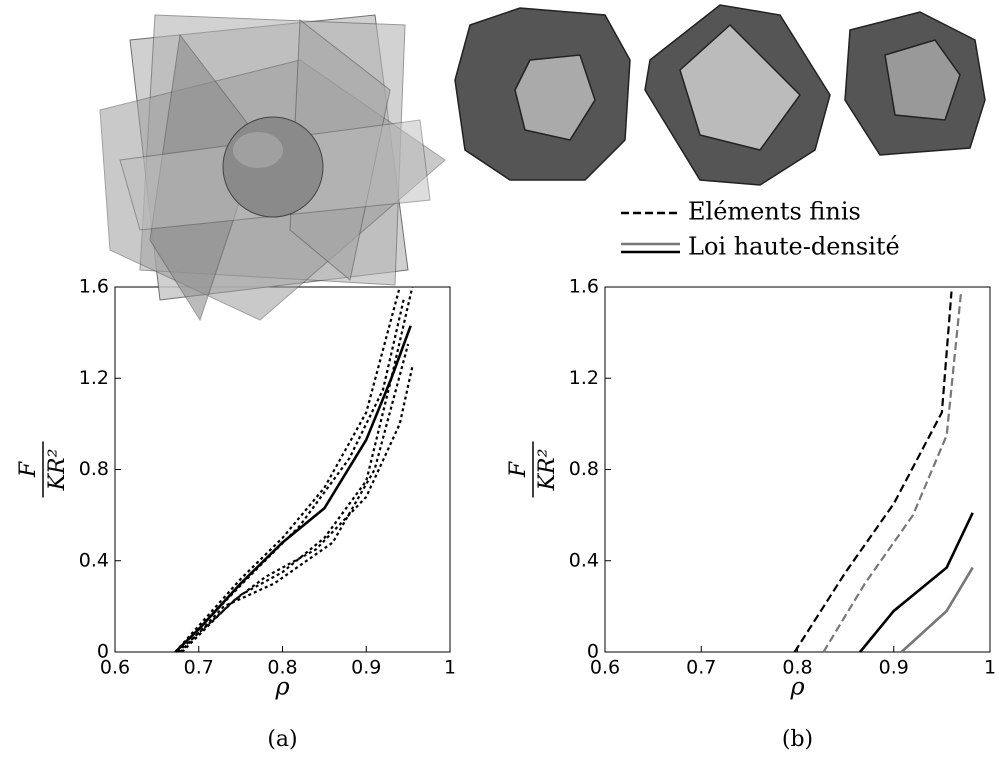 This screenshot has height=764, width=999. I want to click on legend-label: Eléments finis, so click(774, 212).